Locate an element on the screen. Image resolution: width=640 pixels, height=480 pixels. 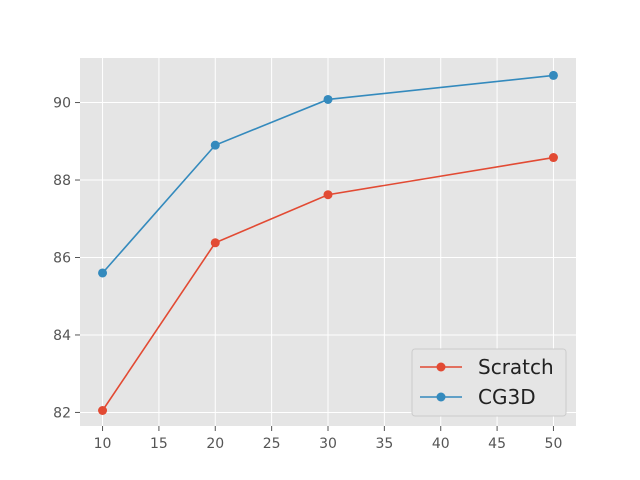
legend-label: Scratch is located at coordinates (516, 367).